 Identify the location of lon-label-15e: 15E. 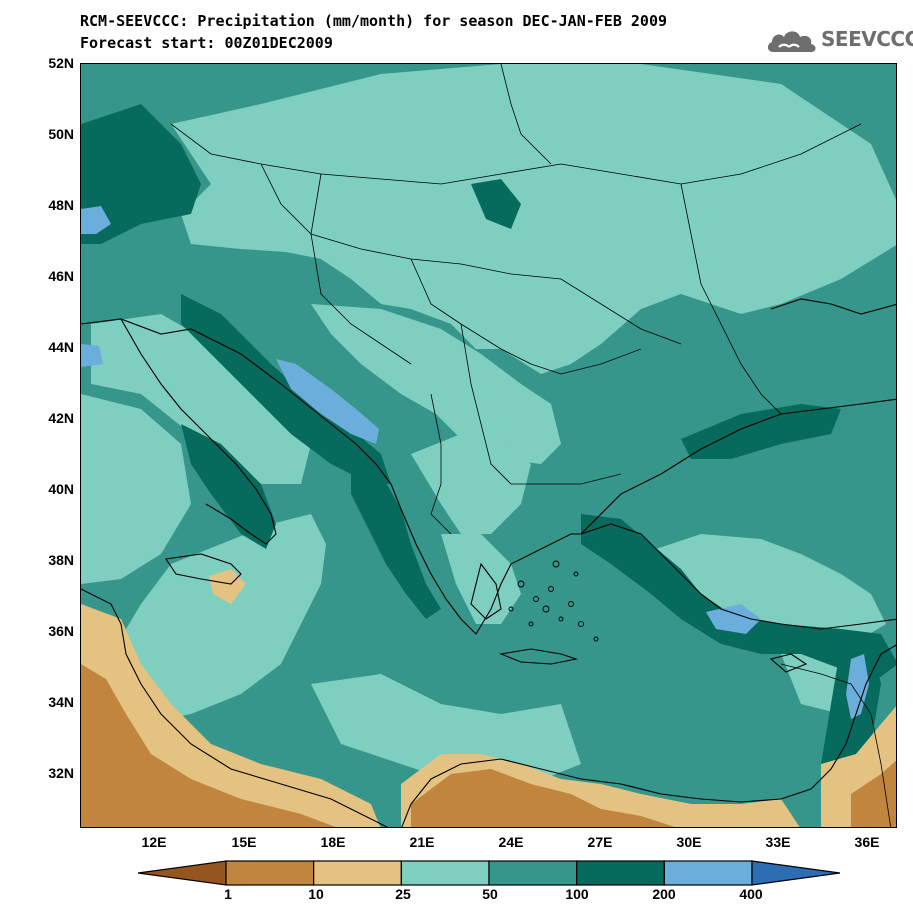
(244, 842).